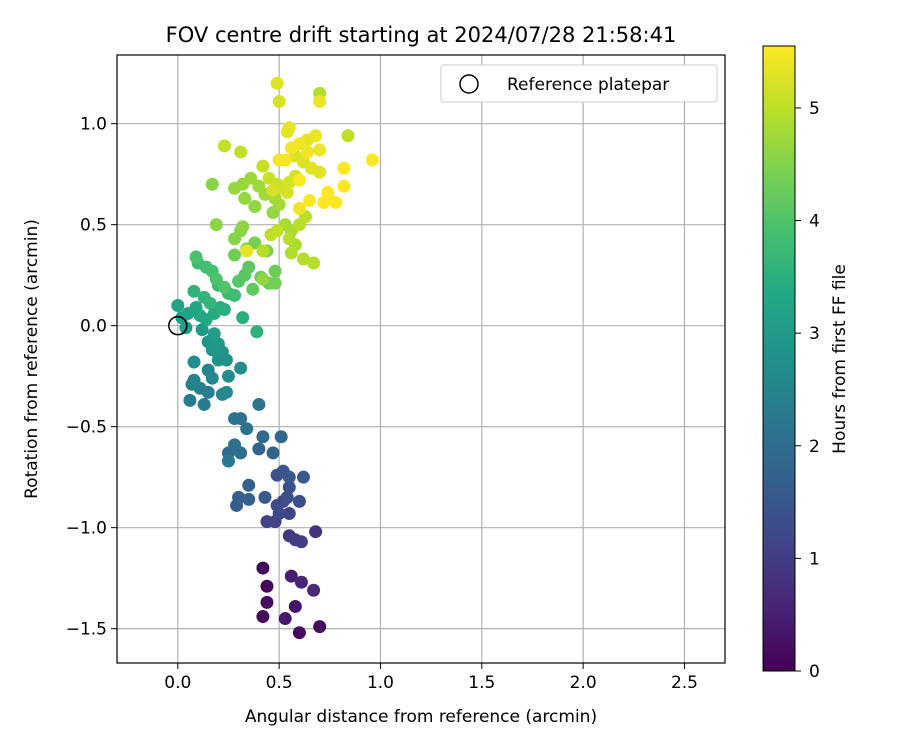  Describe the element at coordinates (421, 717) in the screenshot. I see `x-axis-label: Angular distance from reference (arcmin)` at that location.